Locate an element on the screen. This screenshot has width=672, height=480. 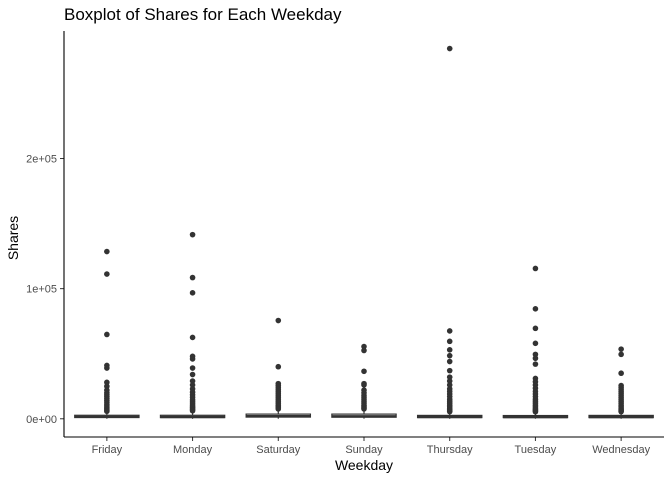
box-friday is located at coordinates (107, 333).